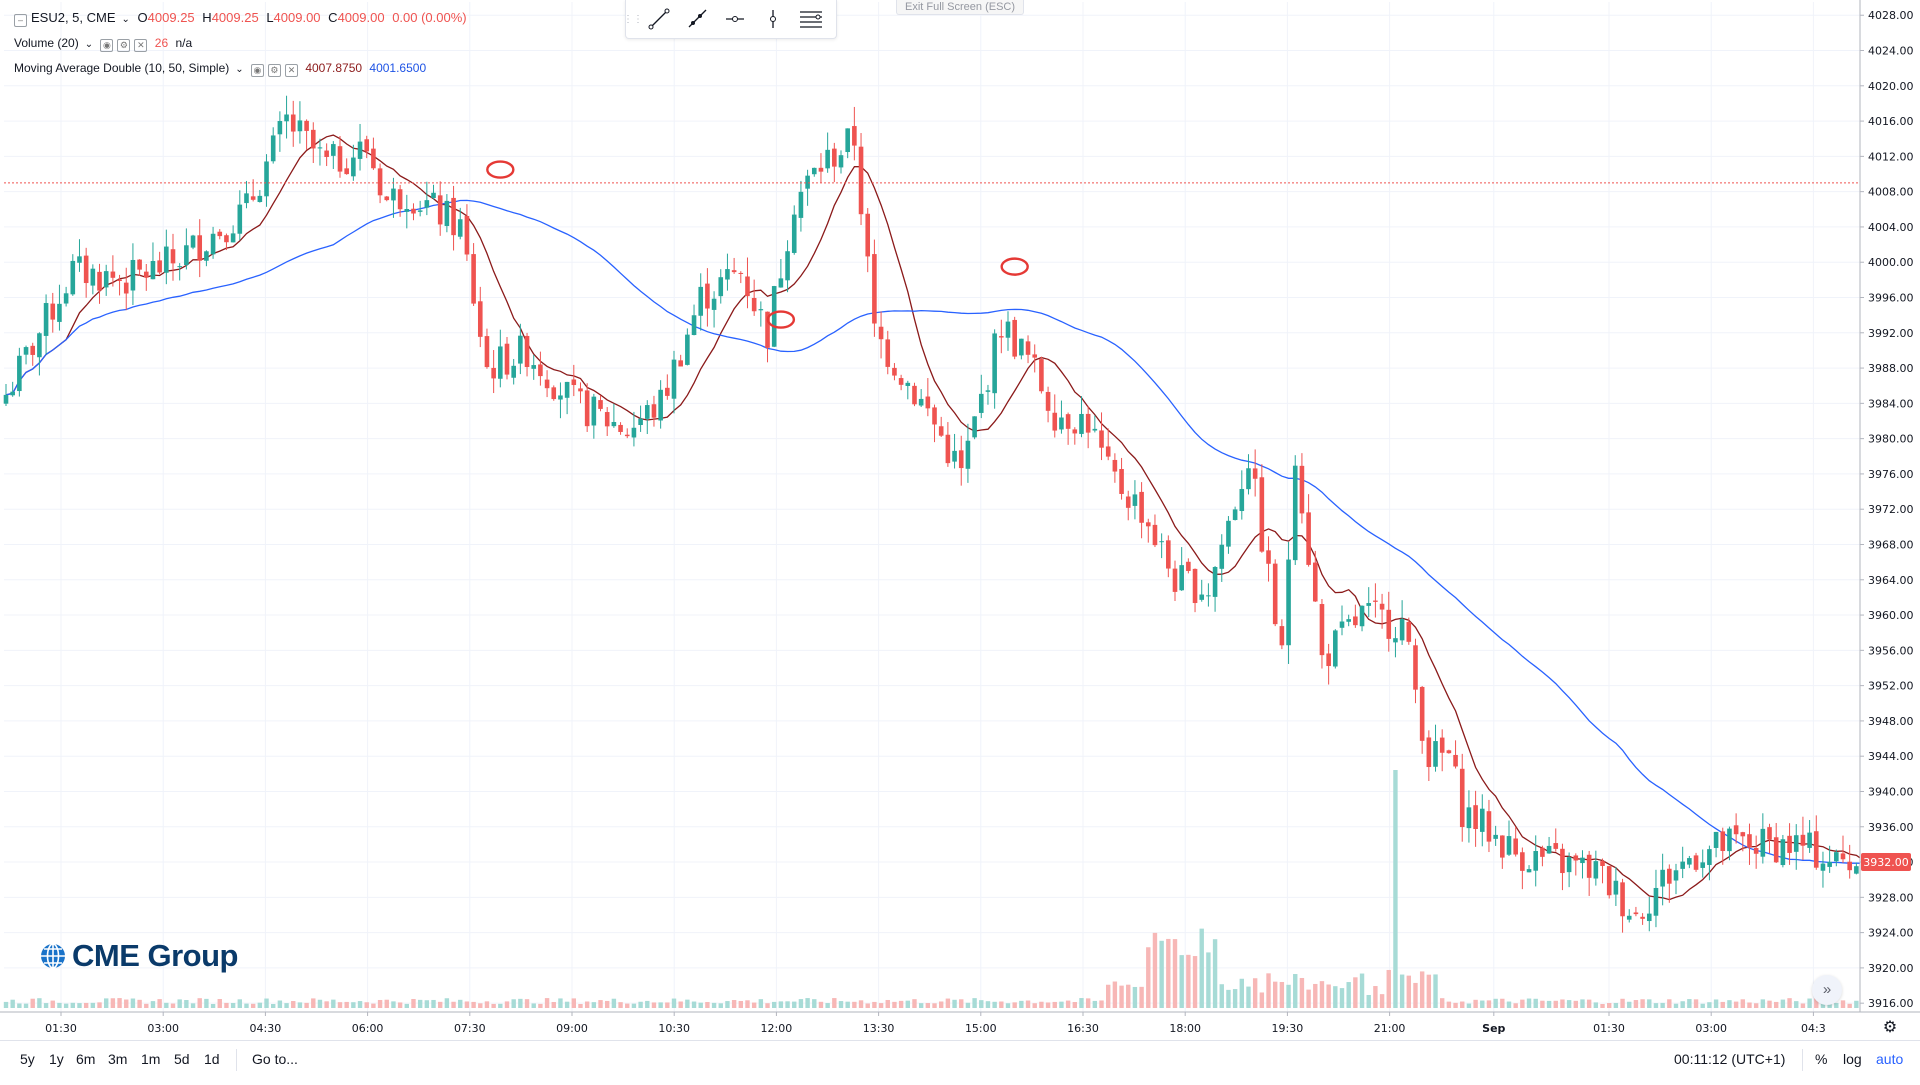 The image size is (1920, 1085). What do you see at coordinates (1890, 1026) in the screenshot?
I see `chart-settings-icon: ⚙` at bounding box center [1890, 1026].